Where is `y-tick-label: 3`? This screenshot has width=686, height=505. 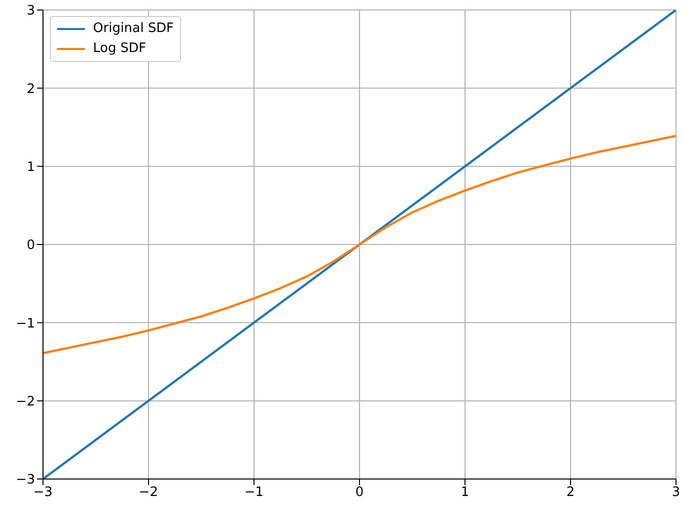
y-tick-label: 3 is located at coordinates (30, 11).